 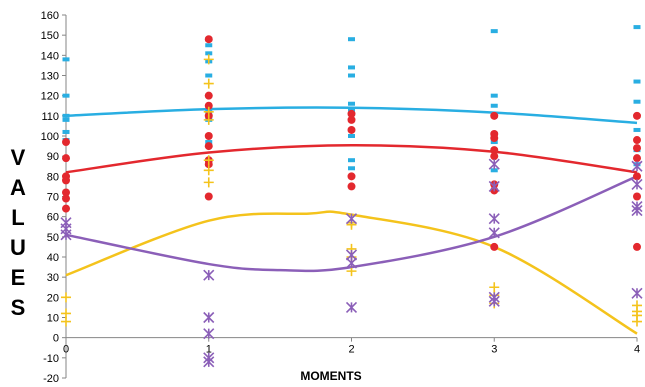 What do you see at coordinates (351, 350) in the screenshot?
I see `x-tick-labels: 0 1 2 3 4` at bounding box center [351, 350].